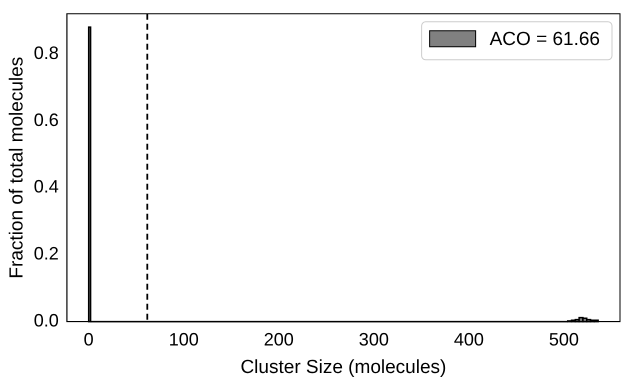 The width and height of the screenshot is (628, 383). I want to click on y-tick-label: 0.6, so click(46, 120).